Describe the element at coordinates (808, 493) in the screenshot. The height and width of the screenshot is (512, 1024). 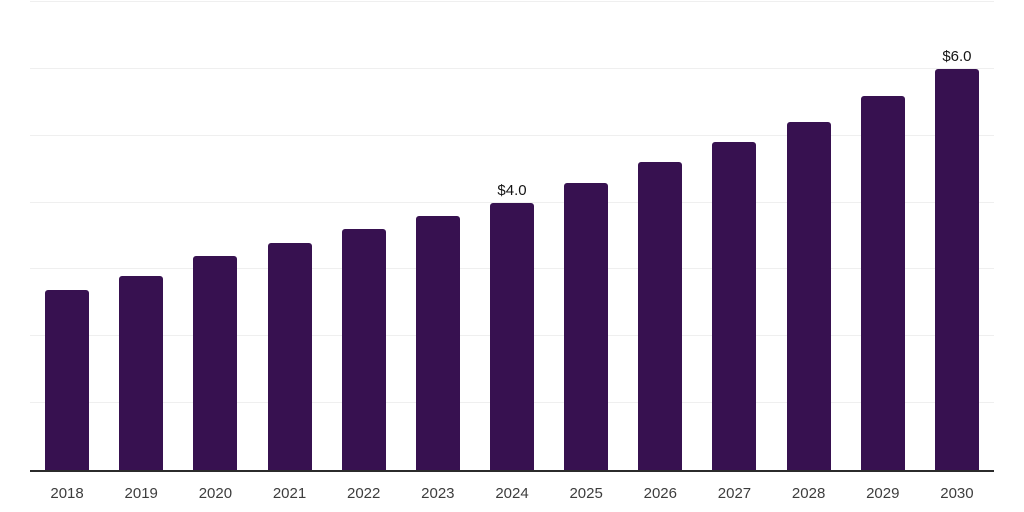
I see `x-tick-2028: 2028` at that location.